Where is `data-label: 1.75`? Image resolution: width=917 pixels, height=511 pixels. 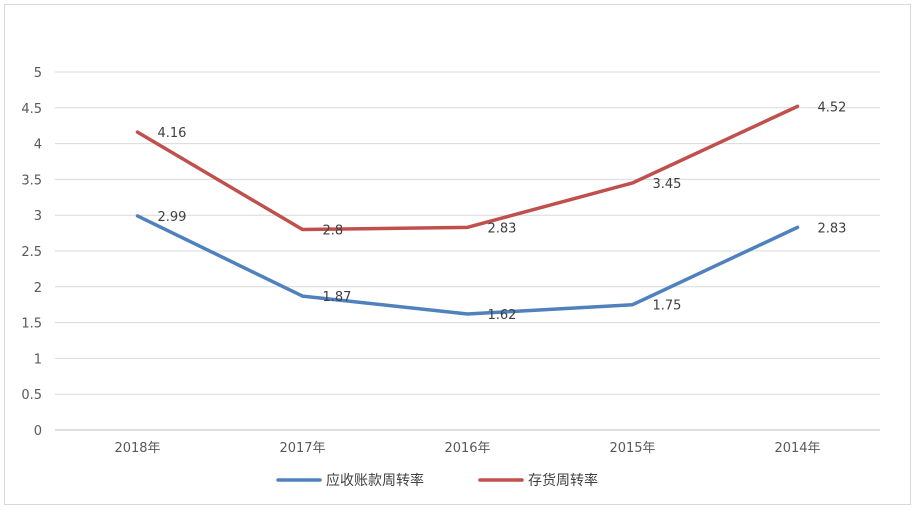
data-label: 1.75 is located at coordinates (667, 306).